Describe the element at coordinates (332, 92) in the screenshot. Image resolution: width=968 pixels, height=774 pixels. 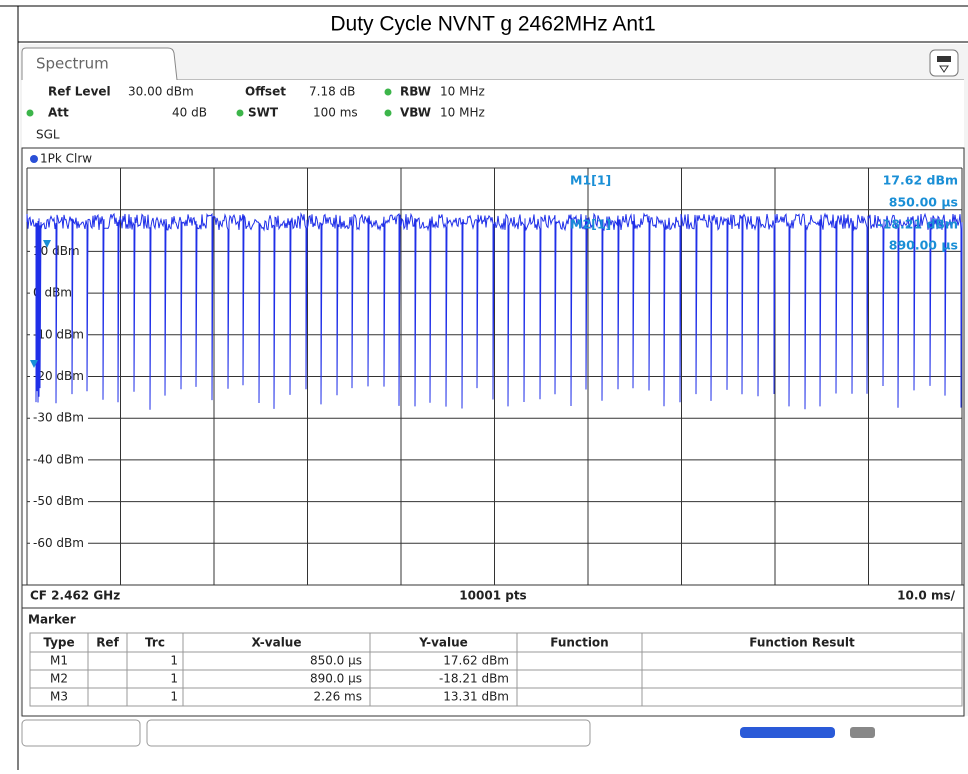
I see `setting-value: 7.18 dB` at that location.